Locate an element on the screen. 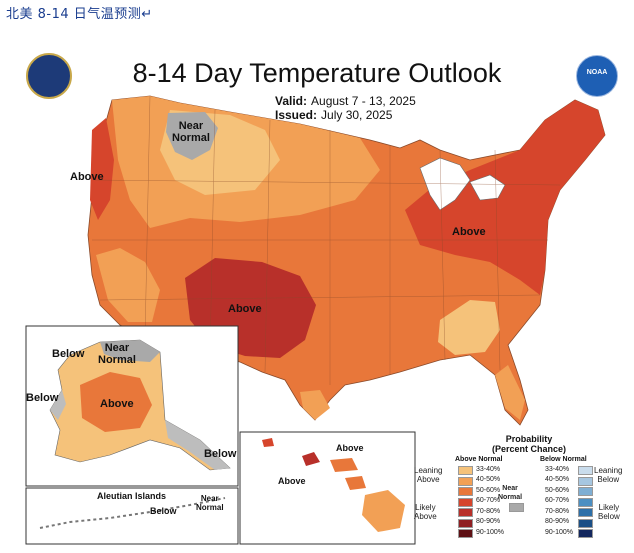  aleutian-inset-box is located at coordinates (132, 516).